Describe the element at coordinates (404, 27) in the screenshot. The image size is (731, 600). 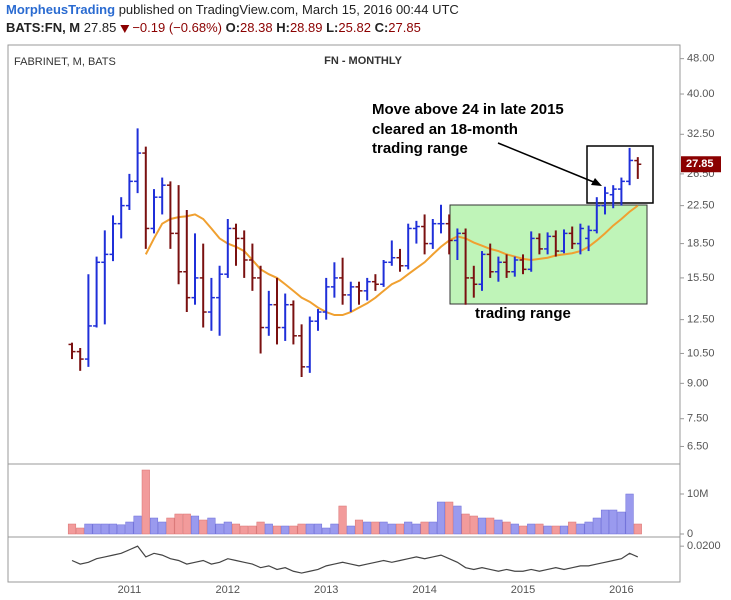
I see `c-value: 27.85` at that location.